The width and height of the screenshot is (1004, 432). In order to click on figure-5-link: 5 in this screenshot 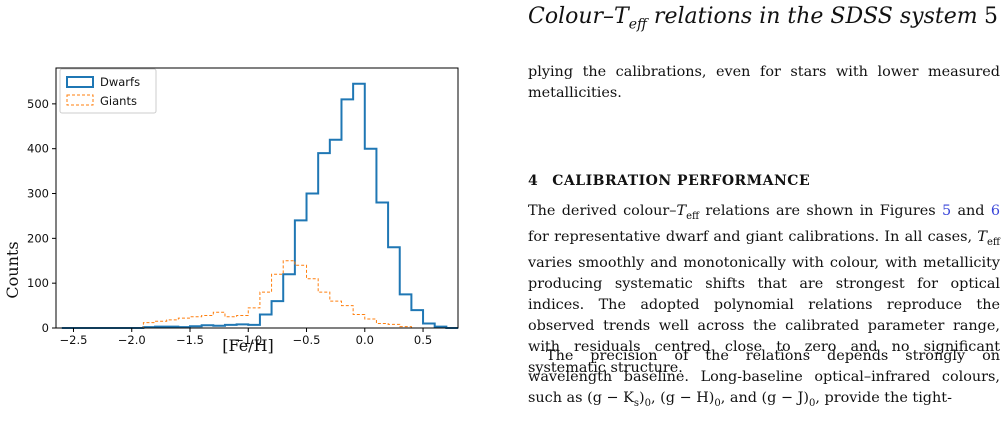, I will do `click(946, 211)`.